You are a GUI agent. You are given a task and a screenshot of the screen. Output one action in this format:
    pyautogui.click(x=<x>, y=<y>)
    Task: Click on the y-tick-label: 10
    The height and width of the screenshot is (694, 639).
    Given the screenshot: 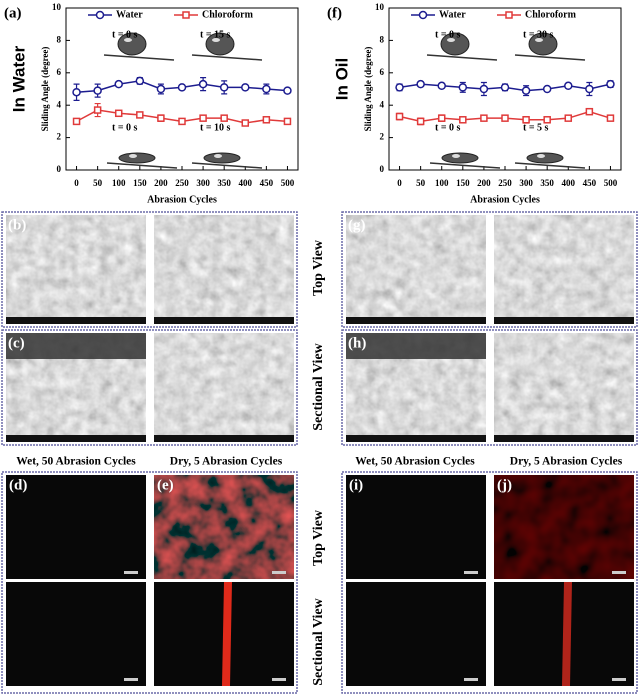 What is the action you would take?
    pyautogui.click(x=57, y=7)
    